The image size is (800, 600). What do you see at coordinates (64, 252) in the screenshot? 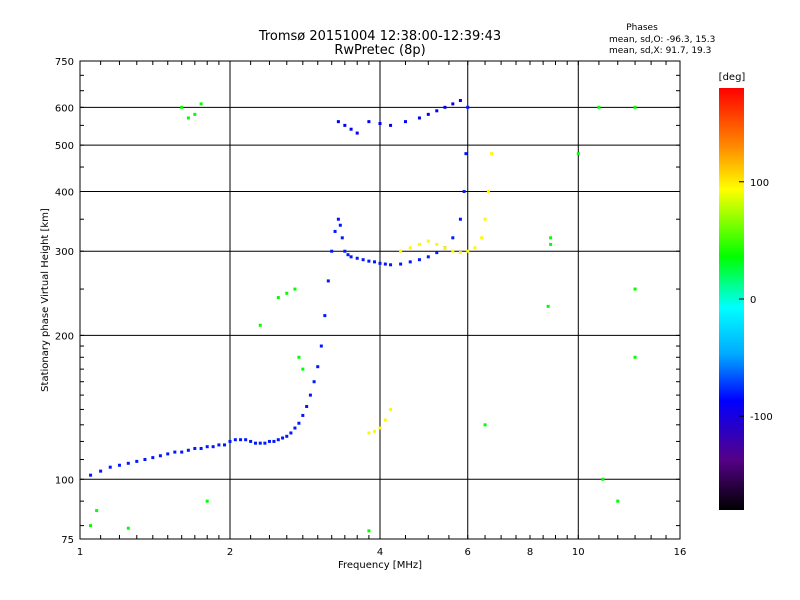
I see `y-tick-label: 300` at bounding box center [64, 252].